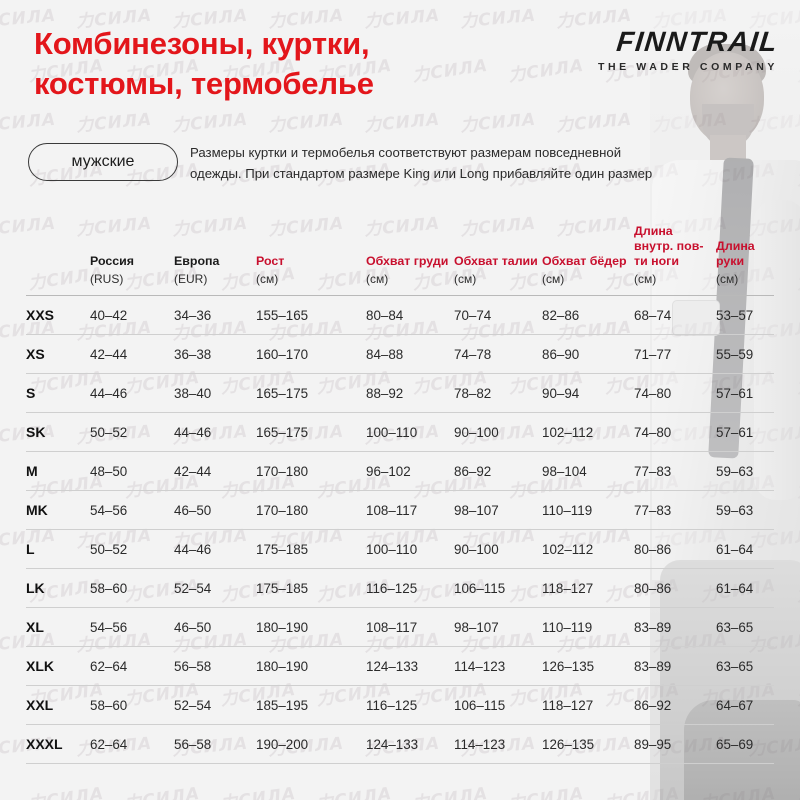 Image resolution: width=800 pixels, height=800 pixels. What do you see at coordinates (675, 471) in the screenshot?
I see `cell-inseam: 77–83` at bounding box center [675, 471].